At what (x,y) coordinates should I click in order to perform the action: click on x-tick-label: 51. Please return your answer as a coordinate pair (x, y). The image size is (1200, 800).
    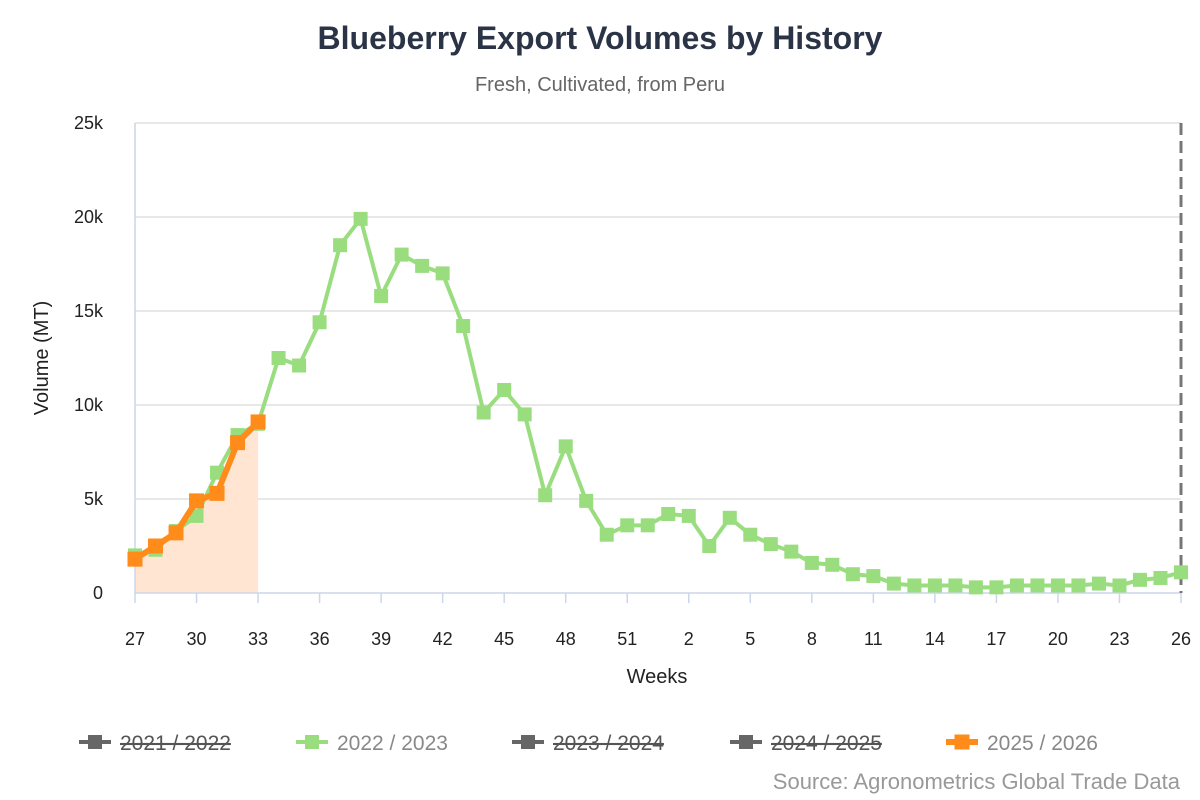
    Looking at the image, I should click on (627, 639).